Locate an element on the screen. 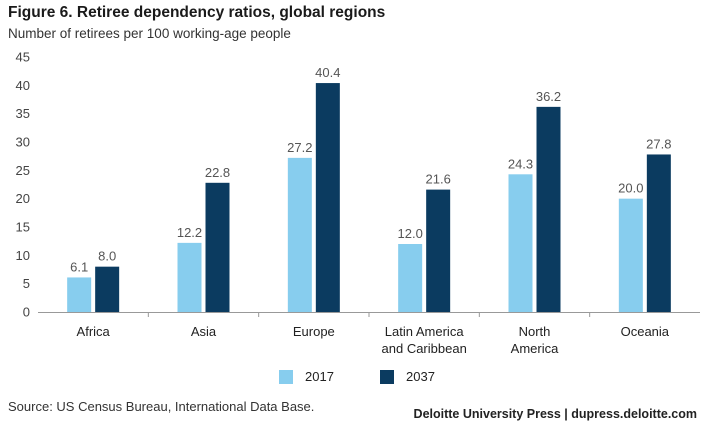 Image resolution: width=713 pixels, height=432 pixels. bar-africa-2037 is located at coordinates (107, 289).